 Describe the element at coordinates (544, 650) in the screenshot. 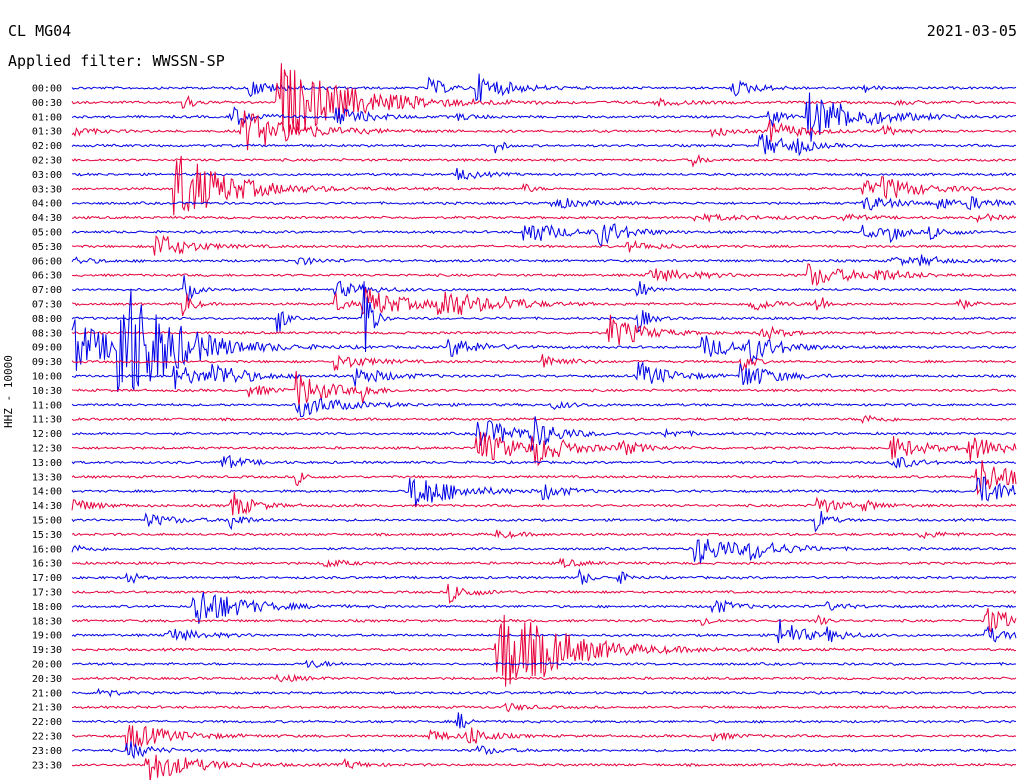

I see `trace-1930` at that location.